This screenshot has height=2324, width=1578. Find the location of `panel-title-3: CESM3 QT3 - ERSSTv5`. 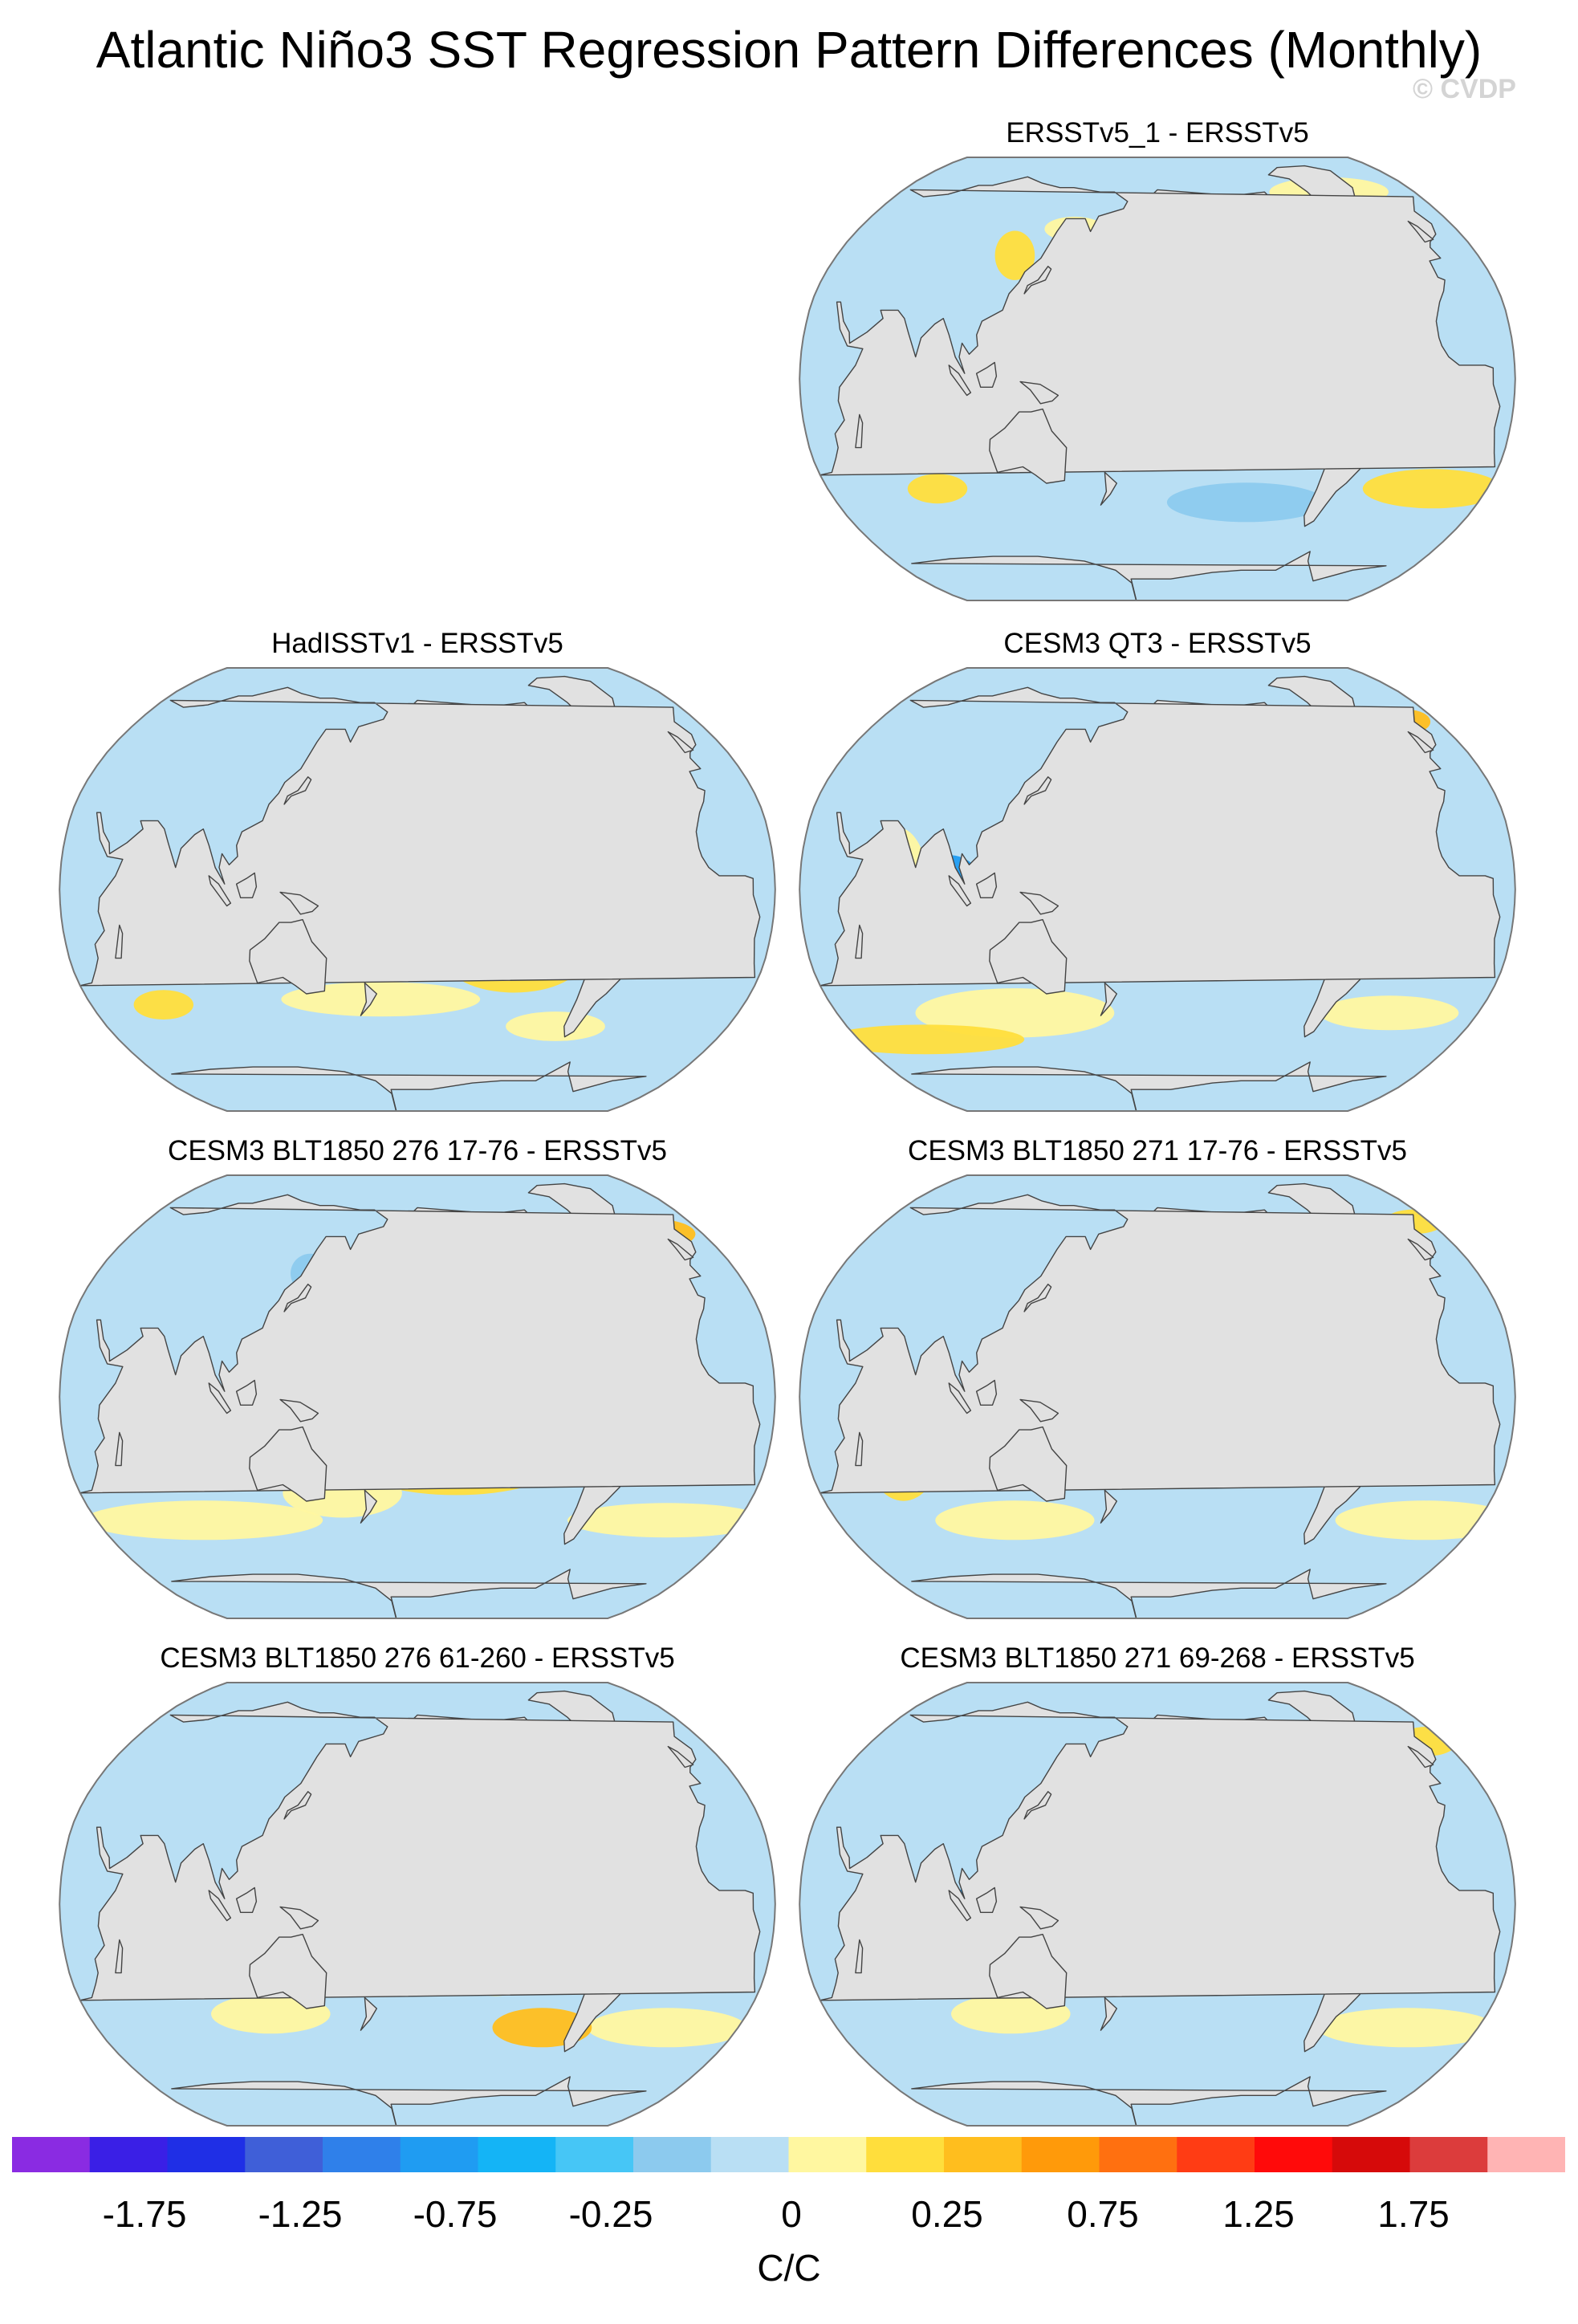

panel-title-3: CESM3 QT3 - ERSSTv5 is located at coordinates (1157, 643).